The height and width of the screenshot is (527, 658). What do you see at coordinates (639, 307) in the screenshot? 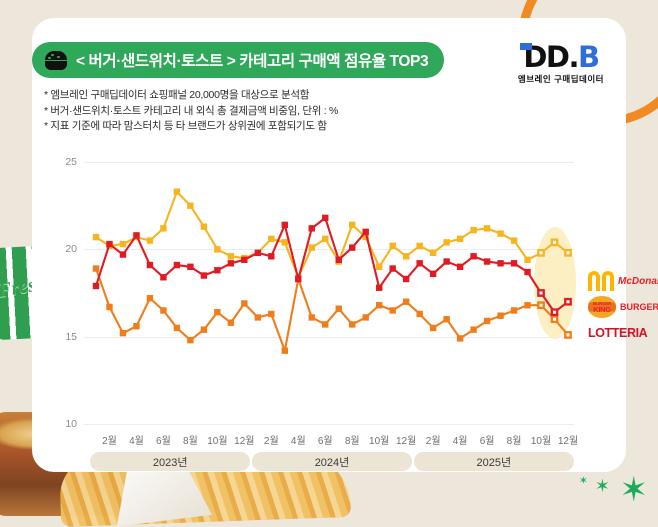
I see `legend-label: BURGER KING` at bounding box center [639, 307].